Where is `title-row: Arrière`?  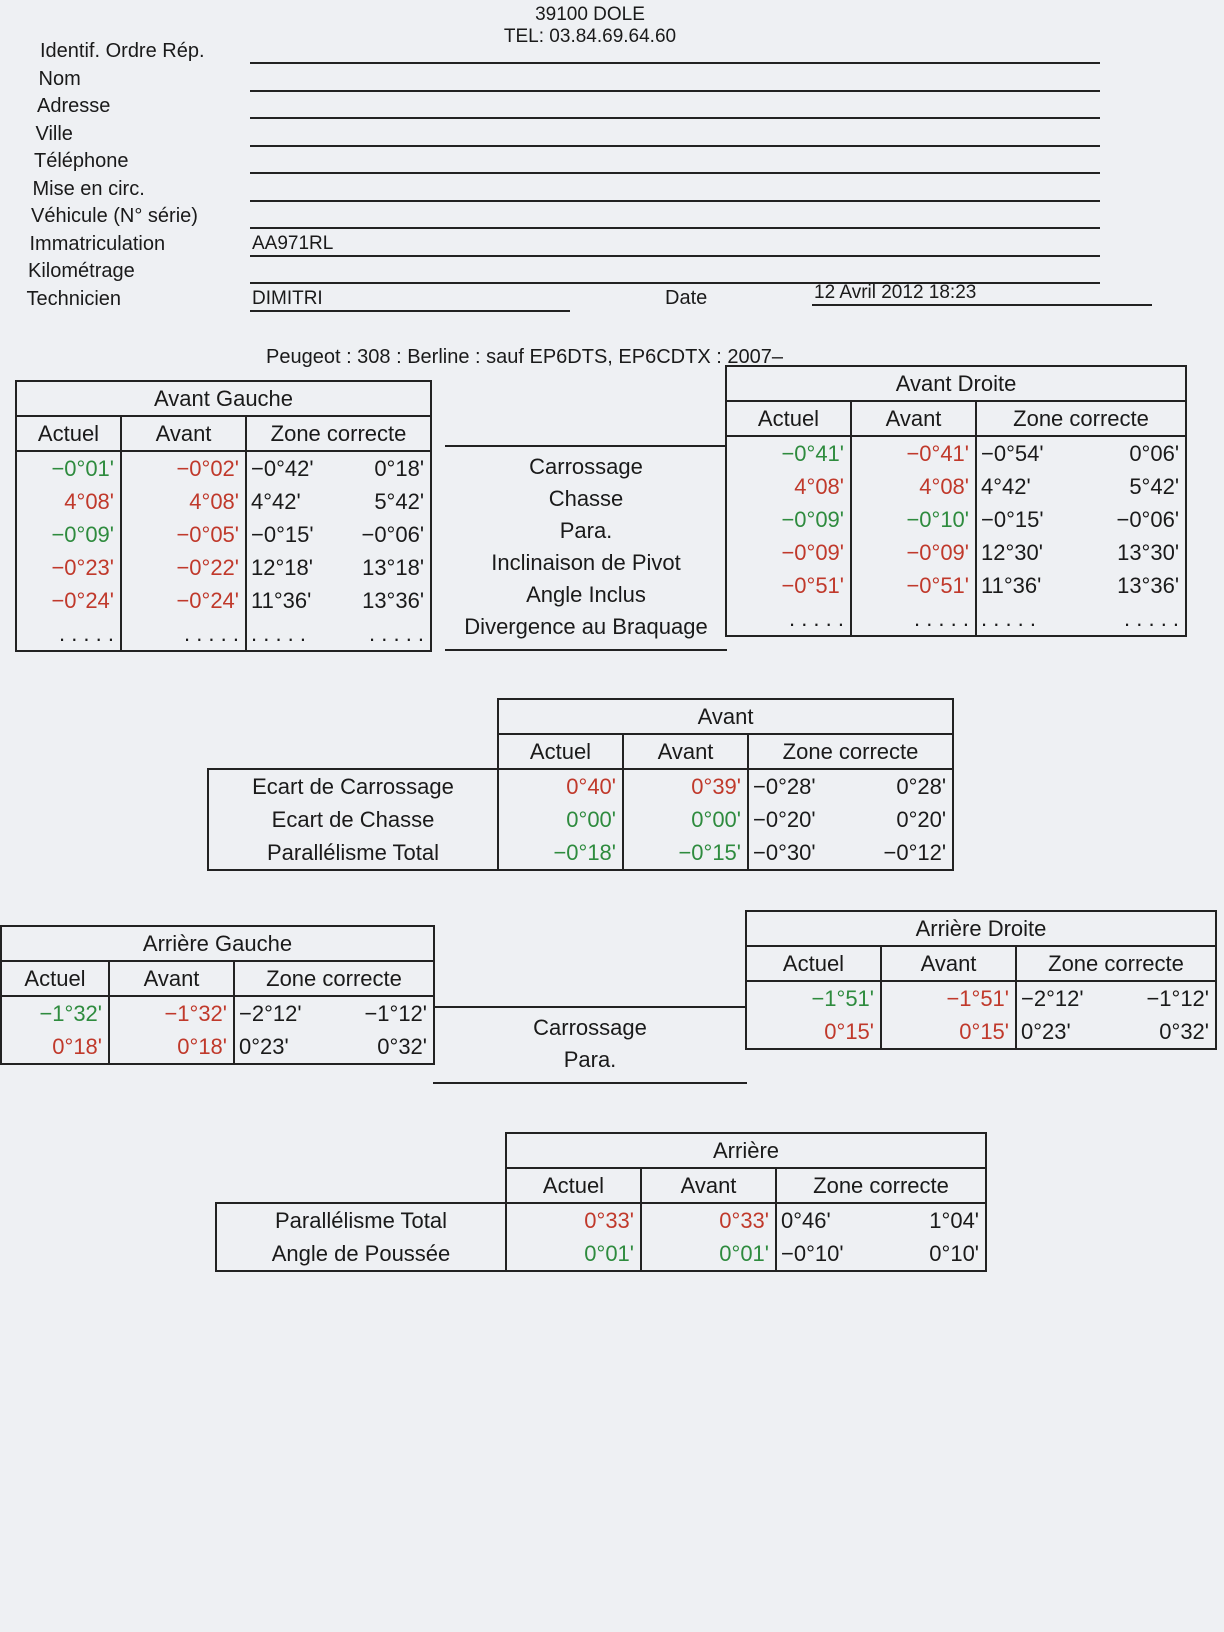 title-row: Arrière is located at coordinates (602, 1150).